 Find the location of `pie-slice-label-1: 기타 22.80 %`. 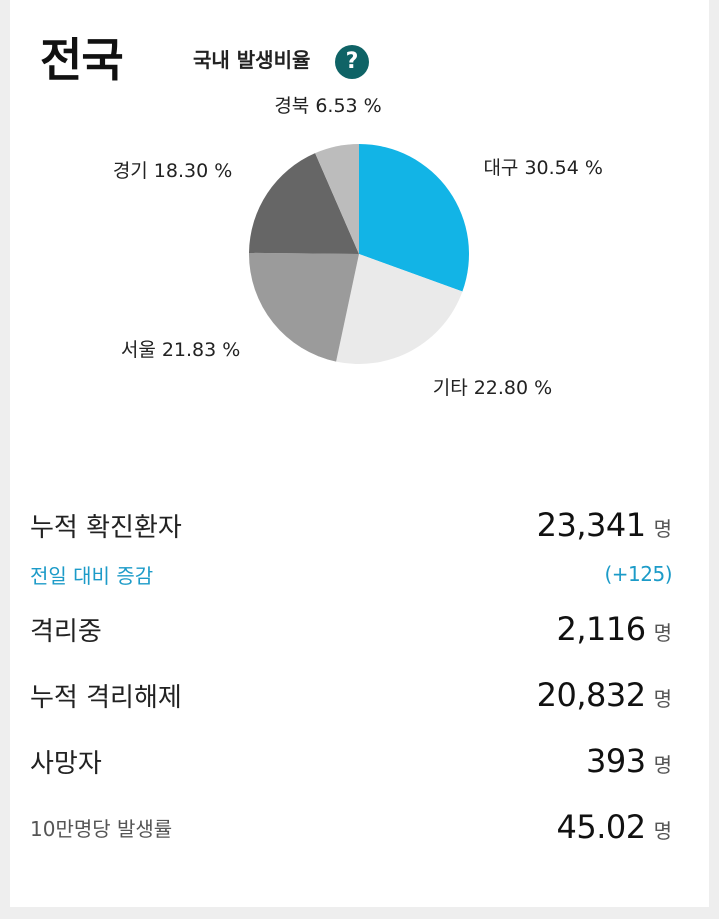

pie-slice-label-1: 기타 22.80 % is located at coordinates (492, 388).